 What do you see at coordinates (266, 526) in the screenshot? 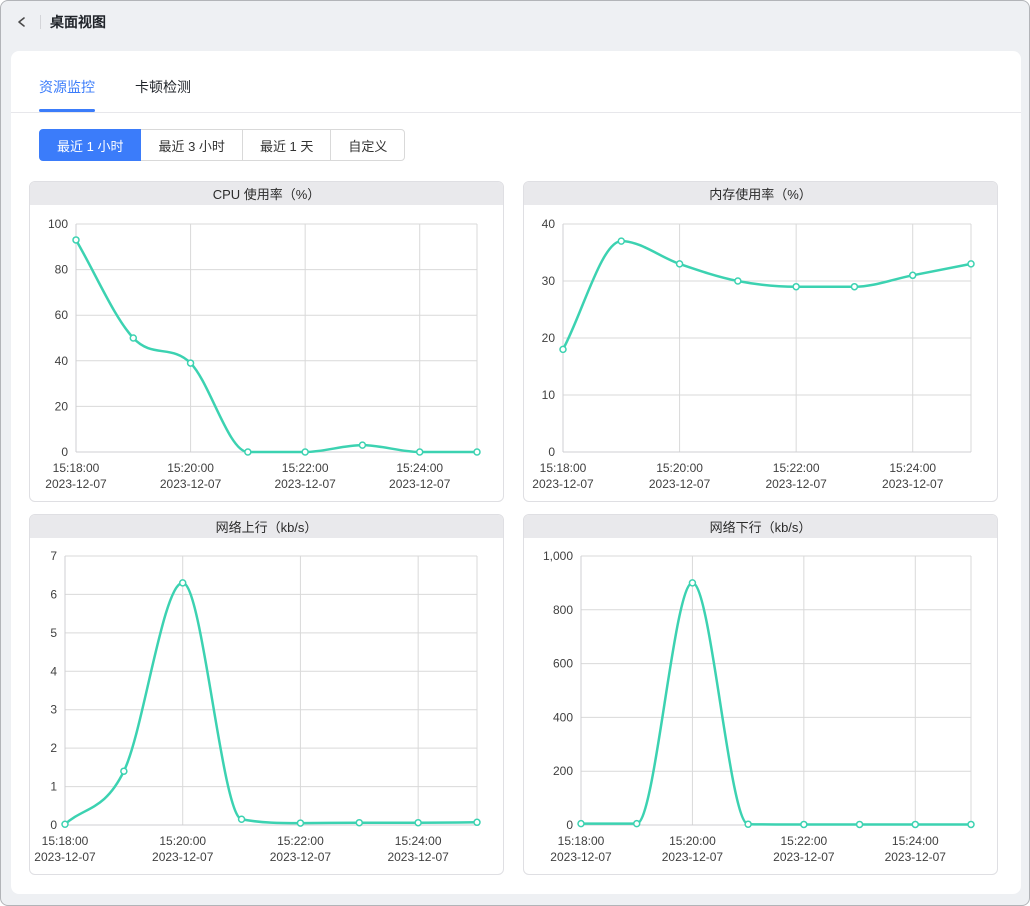
I see `network-upload-chart-title: 网络上行（kb/s）` at bounding box center [266, 526].